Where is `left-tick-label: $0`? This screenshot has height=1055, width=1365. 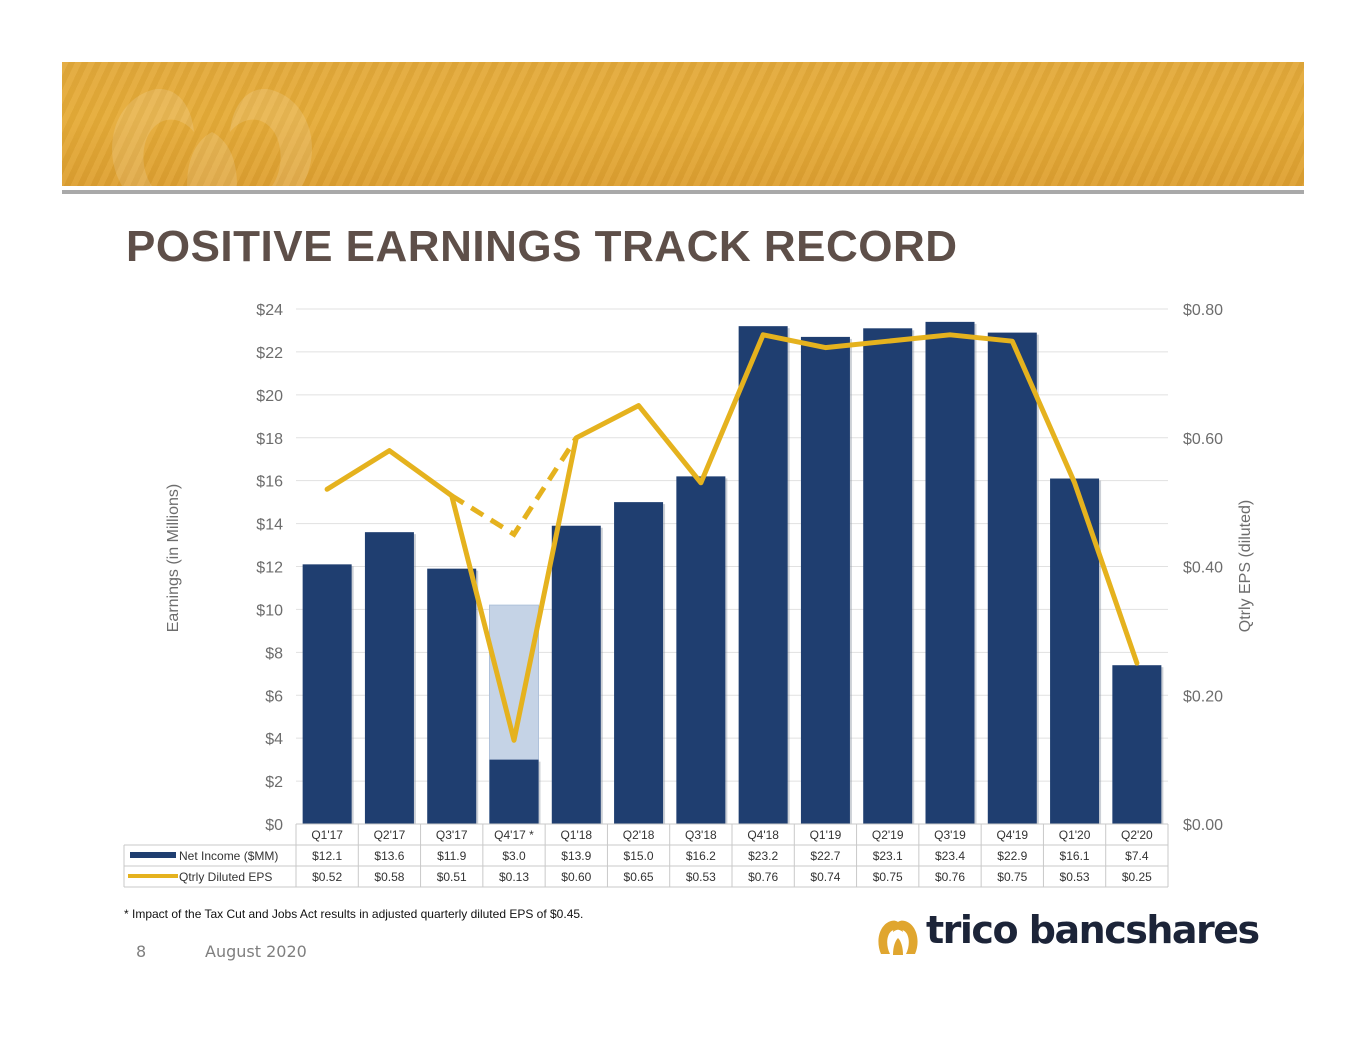
left-tick-label: $0 is located at coordinates (274, 825).